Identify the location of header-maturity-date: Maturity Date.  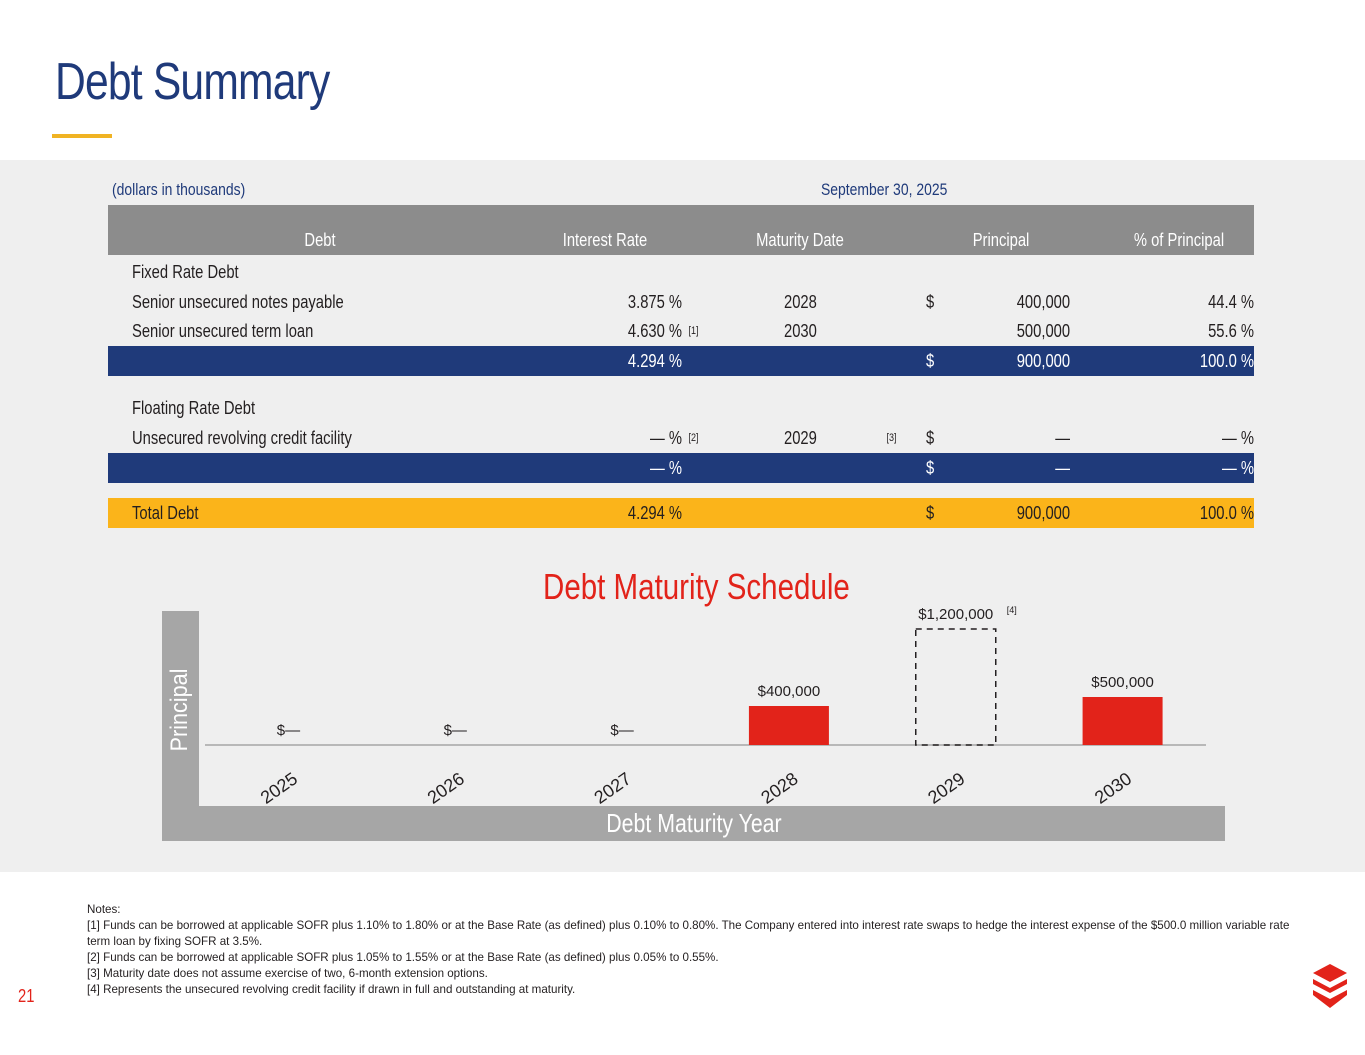
(800, 240).